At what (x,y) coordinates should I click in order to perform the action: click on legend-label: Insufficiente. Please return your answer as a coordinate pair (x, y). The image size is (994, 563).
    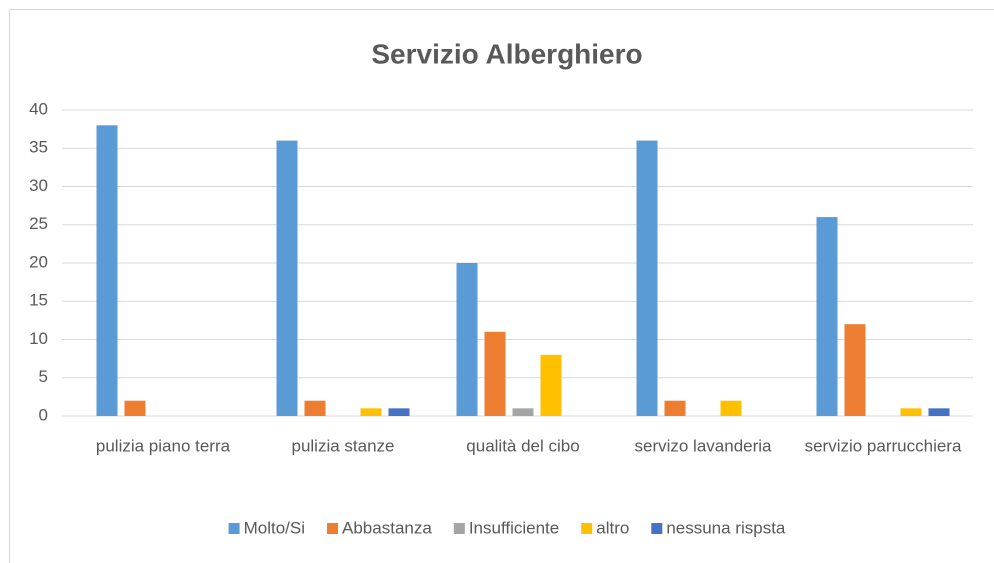
    Looking at the image, I should click on (514, 527).